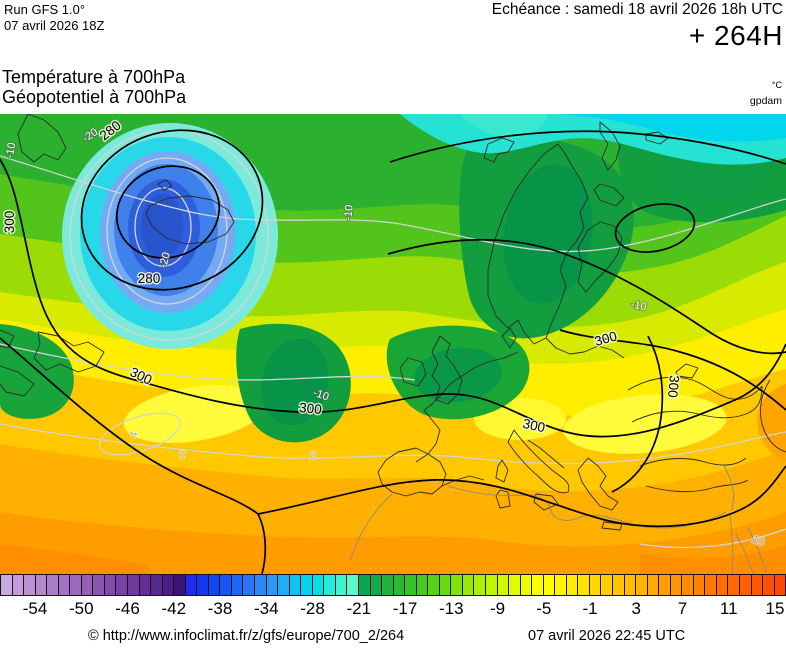 This screenshot has height=648, width=786. I want to click on colorbar-tick: -13, so click(451, 608).